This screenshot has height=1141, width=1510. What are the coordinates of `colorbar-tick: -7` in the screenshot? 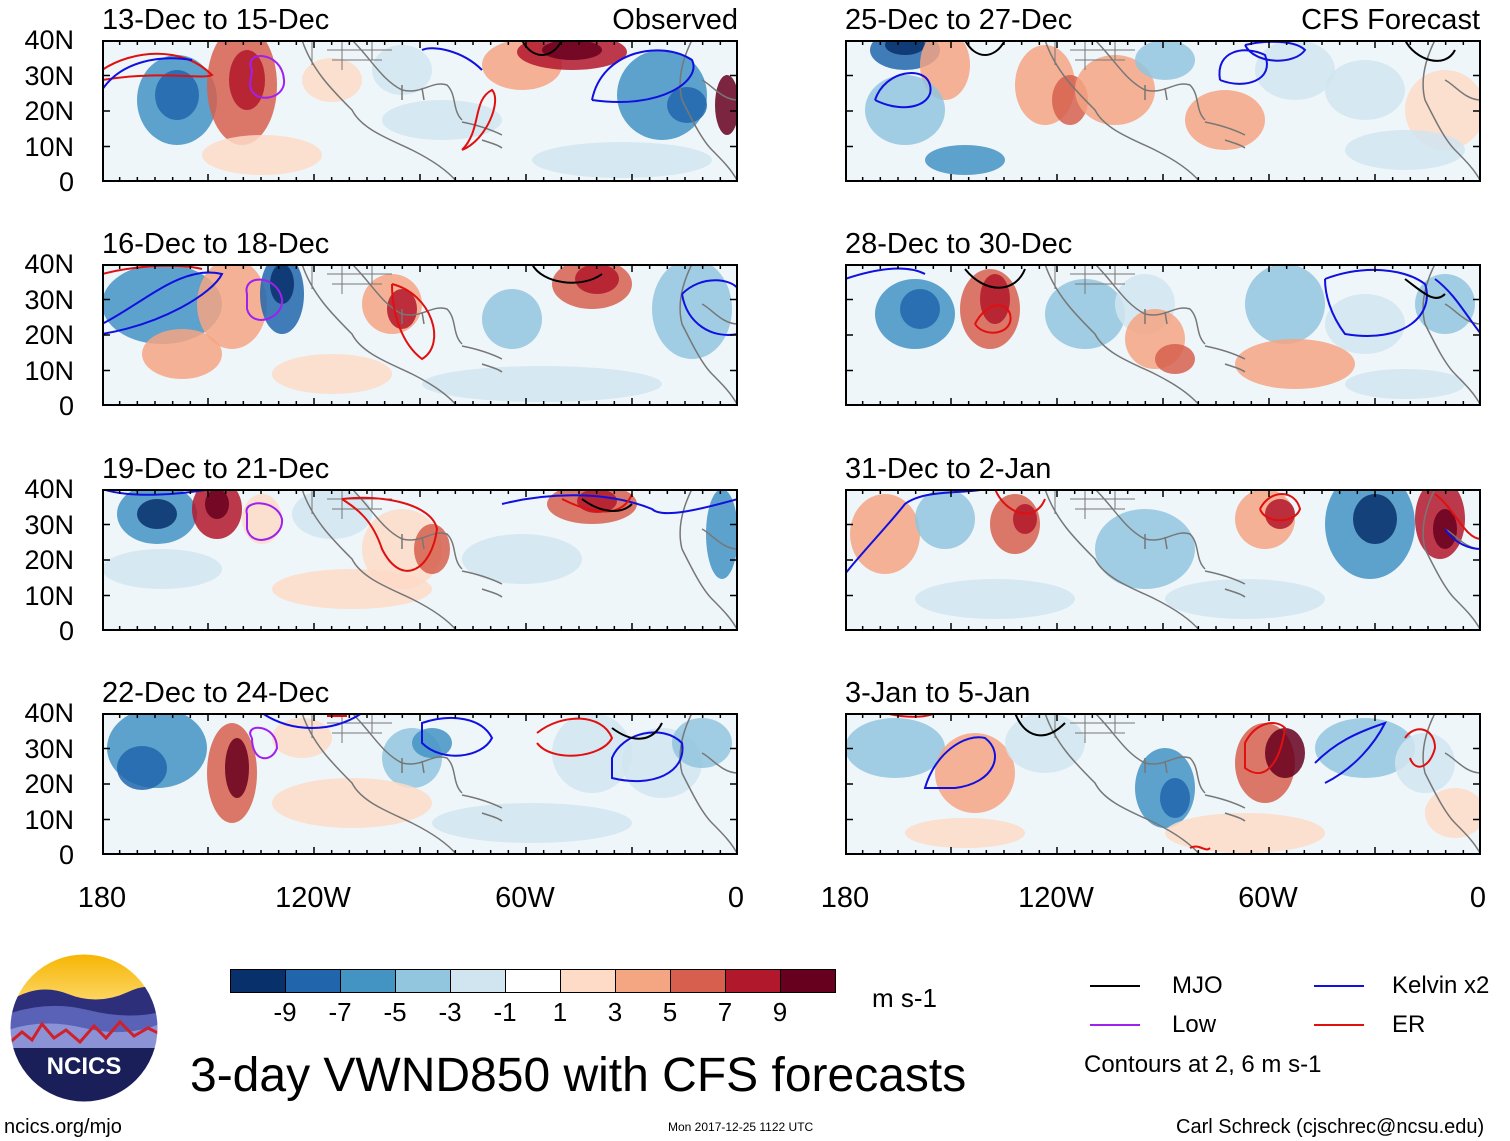 It's located at (340, 1012).